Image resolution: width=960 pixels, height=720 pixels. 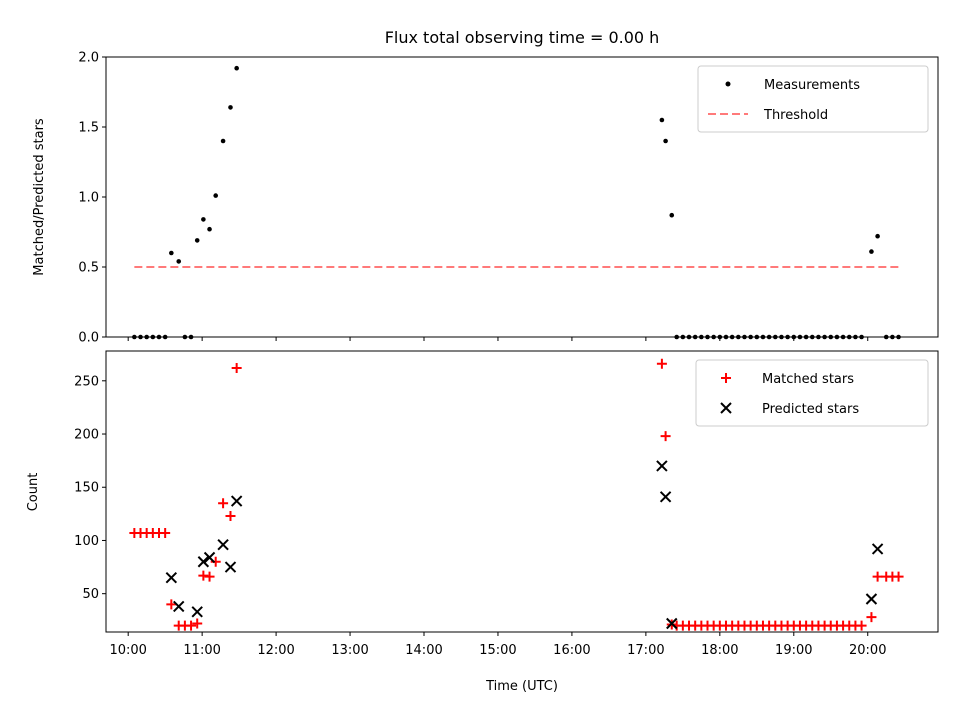 What do you see at coordinates (497, 650) in the screenshot?
I see `x-tick-label: 15:00` at bounding box center [497, 650].